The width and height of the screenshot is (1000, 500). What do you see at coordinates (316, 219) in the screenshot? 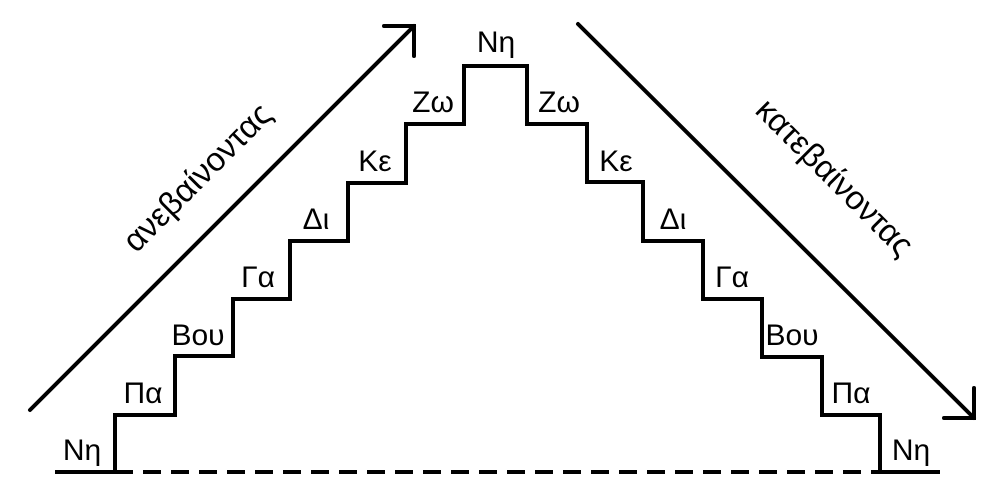
I see `ascending-note-5: Δι` at bounding box center [316, 219].